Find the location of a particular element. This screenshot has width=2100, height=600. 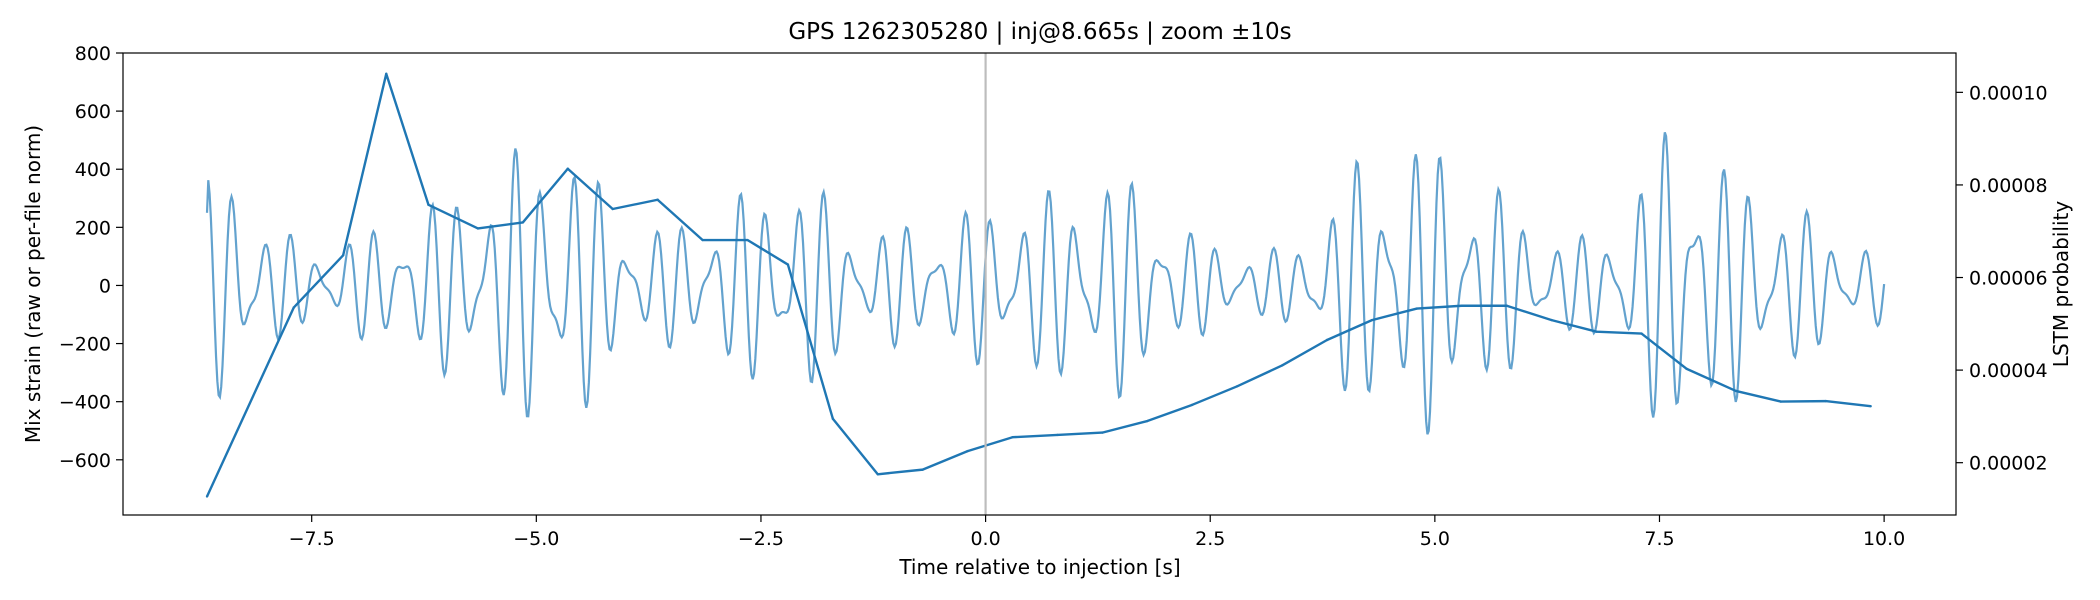

x-tick-label: −7.5 is located at coordinates (312, 539).